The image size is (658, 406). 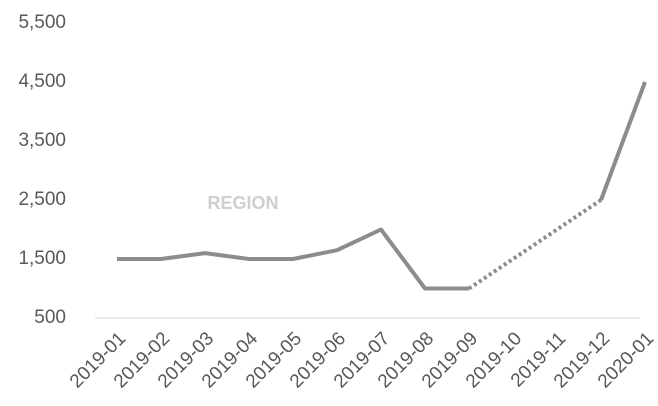 I want to click on gap-bridge, so click(x=535, y=244).